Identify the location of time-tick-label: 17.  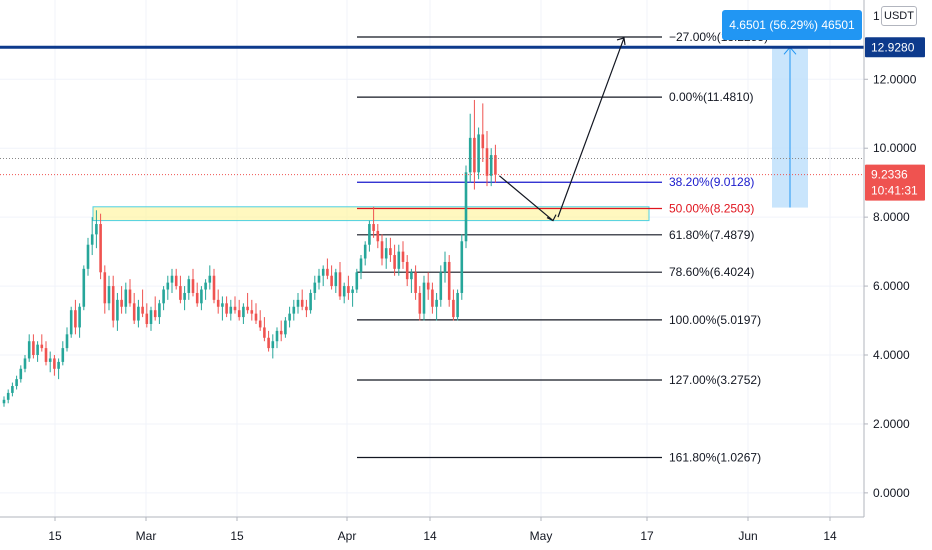
(647, 536).